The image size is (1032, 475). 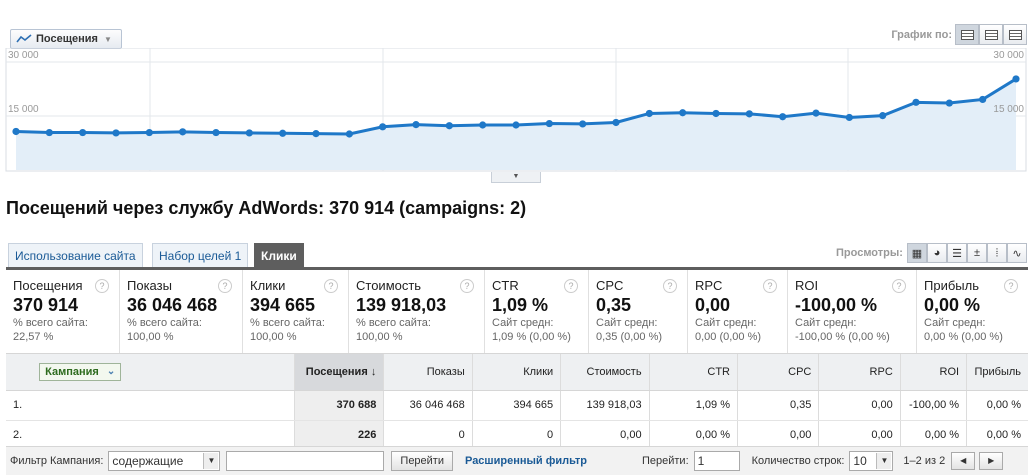 What do you see at coordinates (373, 371) in the screenshot?
I see `sort-down-arrow-icon: ↓` at bounding box center [373, 371].